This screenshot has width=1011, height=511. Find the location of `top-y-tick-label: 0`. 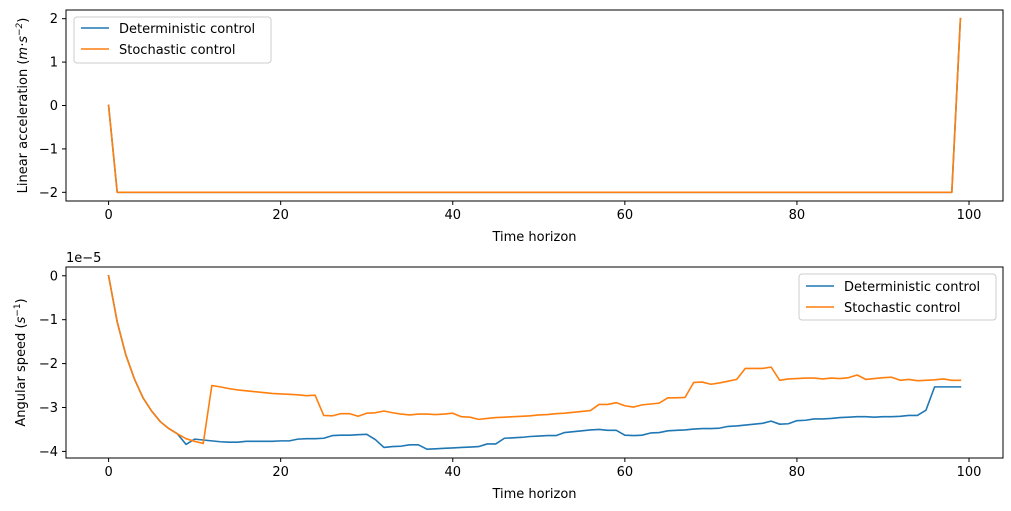

top-y-tick-label: 0 is located at coordinates (54, 106).